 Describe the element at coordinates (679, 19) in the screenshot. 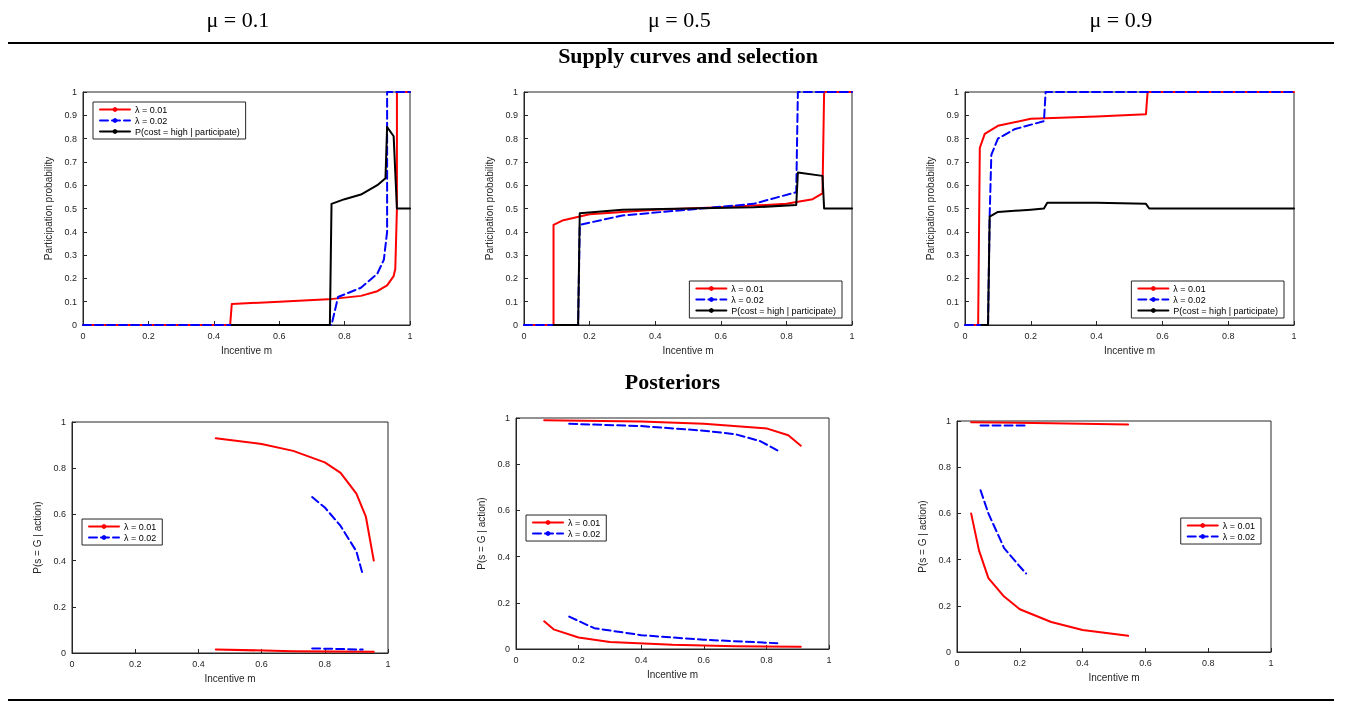

I see `chart-title: μ = 0.5` at that location.